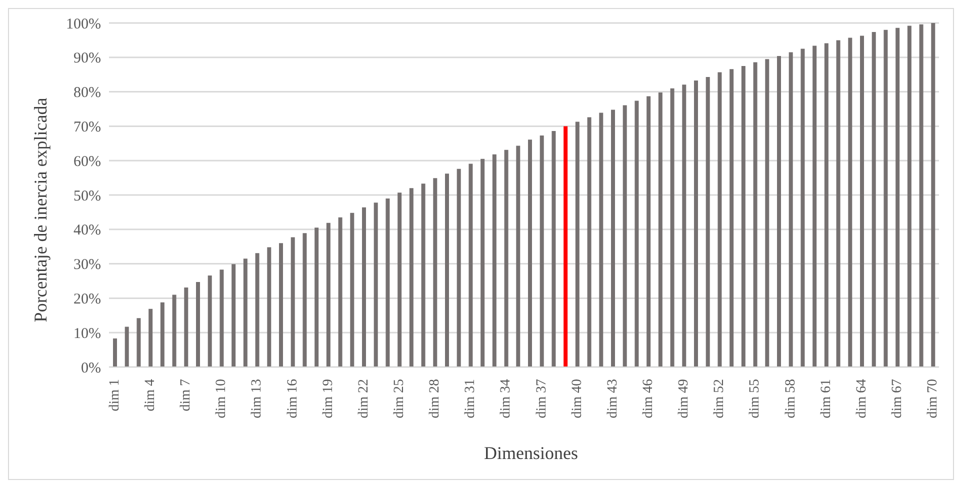  What do you see at coordinates (862, 398) in the screenshot?
I see `x-tick-label: dim 64` at bounding box center [862, 398].